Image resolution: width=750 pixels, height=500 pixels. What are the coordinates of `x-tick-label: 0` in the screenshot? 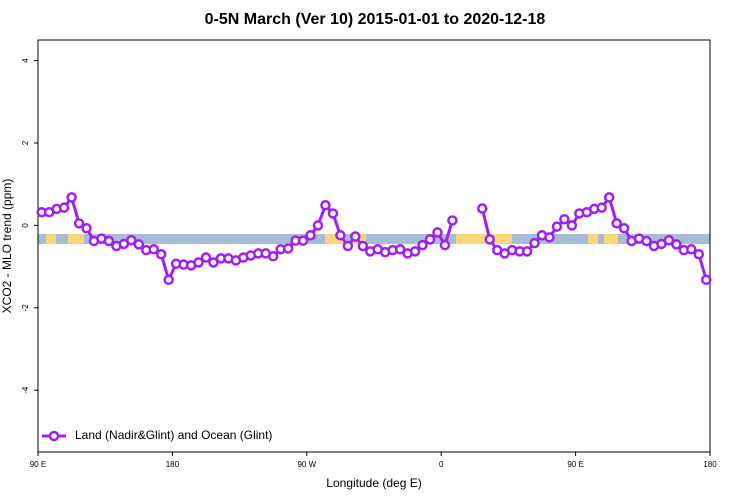 It's located at (441, 464).